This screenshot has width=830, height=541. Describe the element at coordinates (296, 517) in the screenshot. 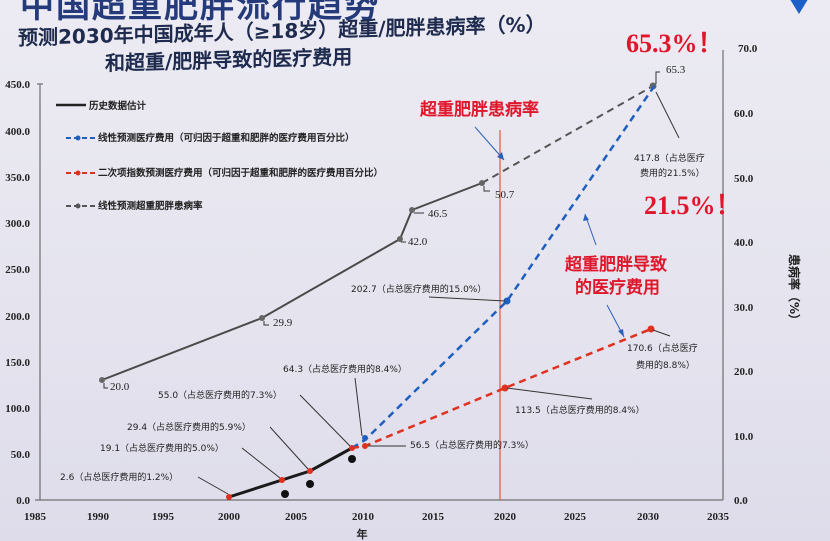

I see `x-tick: 2005` at that location.